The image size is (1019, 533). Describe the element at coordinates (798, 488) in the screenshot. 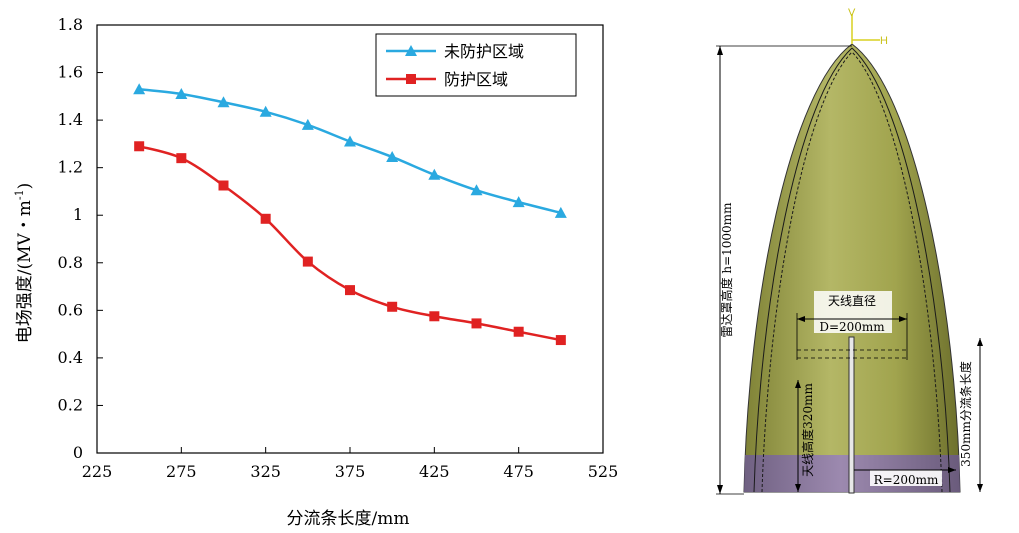

I see `antenna-height-arrow-bottom` at that location.